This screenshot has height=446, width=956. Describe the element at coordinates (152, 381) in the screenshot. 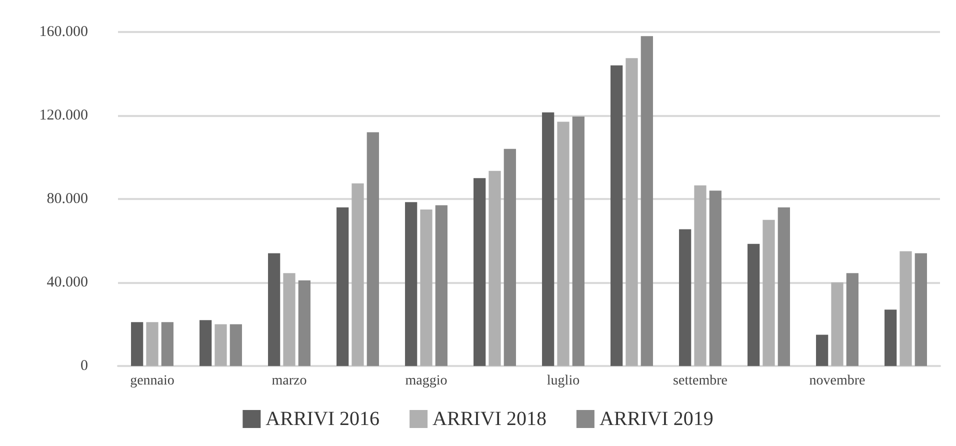

I see `x-tick-label: gennaio` at that location.